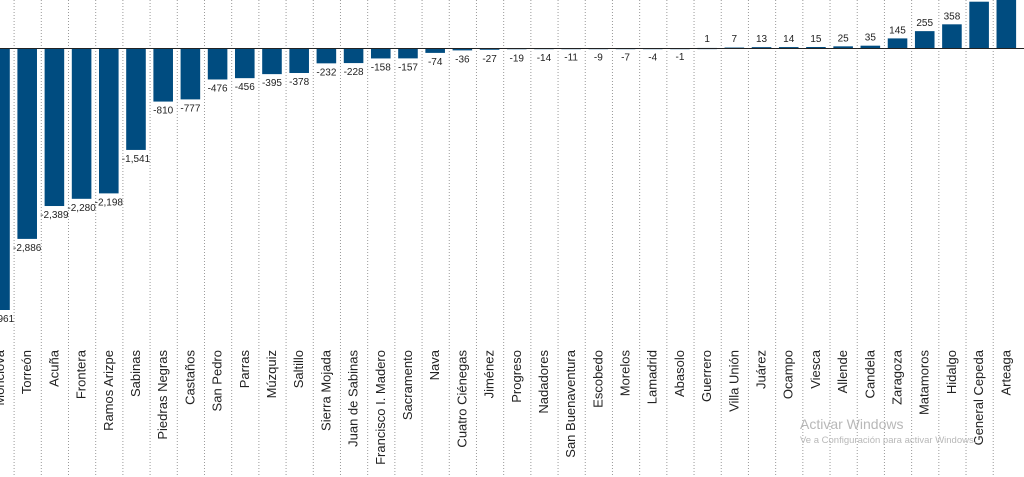 The height and width of the screenshot is (477, 1024). What do you see at coordinates (81, 208) in the screenshot?
I see `data-label: -2,280` at bounding box center [81, 208].